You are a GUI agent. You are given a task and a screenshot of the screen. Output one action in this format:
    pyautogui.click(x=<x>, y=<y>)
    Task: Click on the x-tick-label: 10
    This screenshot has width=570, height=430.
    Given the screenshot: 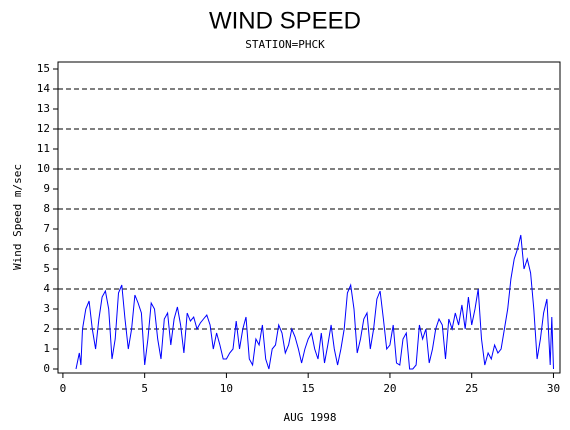 What is the action you would take?
    pyautogui.click(x=226, y=388)
    